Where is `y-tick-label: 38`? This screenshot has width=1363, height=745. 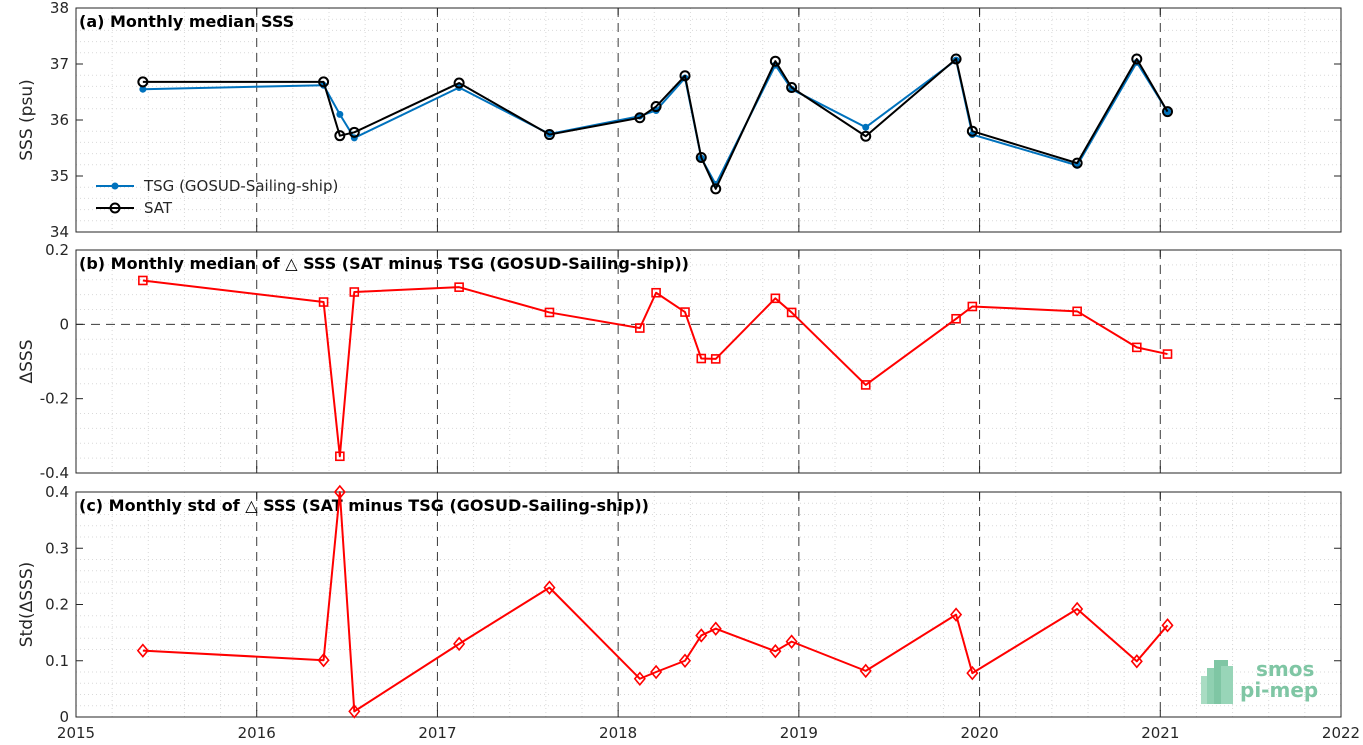
y-tick-label: 38 is located at coordinates (59, 8).